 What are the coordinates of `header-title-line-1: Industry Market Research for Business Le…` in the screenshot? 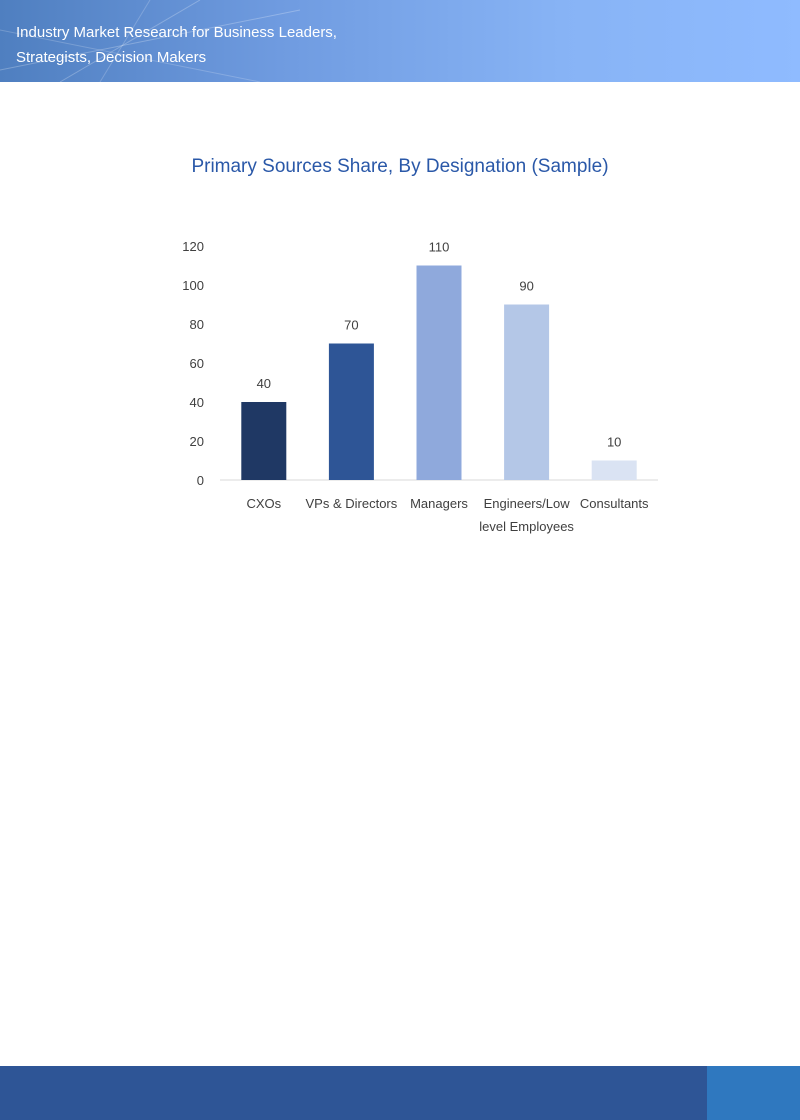 It's located at (176, 32).